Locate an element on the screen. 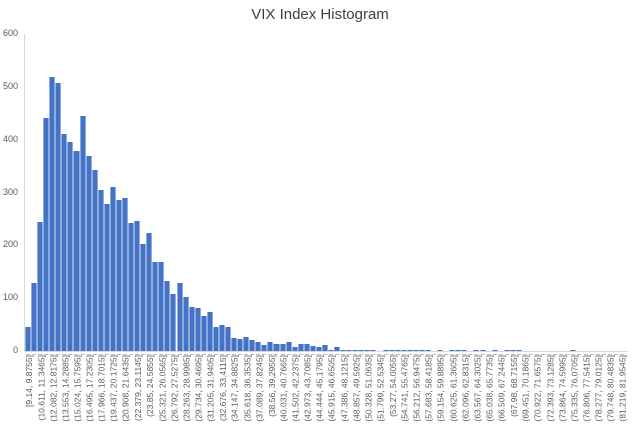 The height and width of the screenshot is (433, 640). y-axis-line is located at coordinates (24, 193).